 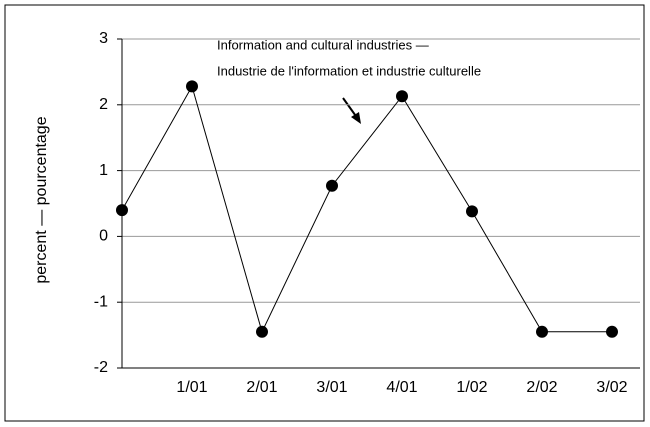 What do you see at coordinates (103, 170) in the screenshot?
I see `y-tick-label: 1` at bounding box center [103, 170].